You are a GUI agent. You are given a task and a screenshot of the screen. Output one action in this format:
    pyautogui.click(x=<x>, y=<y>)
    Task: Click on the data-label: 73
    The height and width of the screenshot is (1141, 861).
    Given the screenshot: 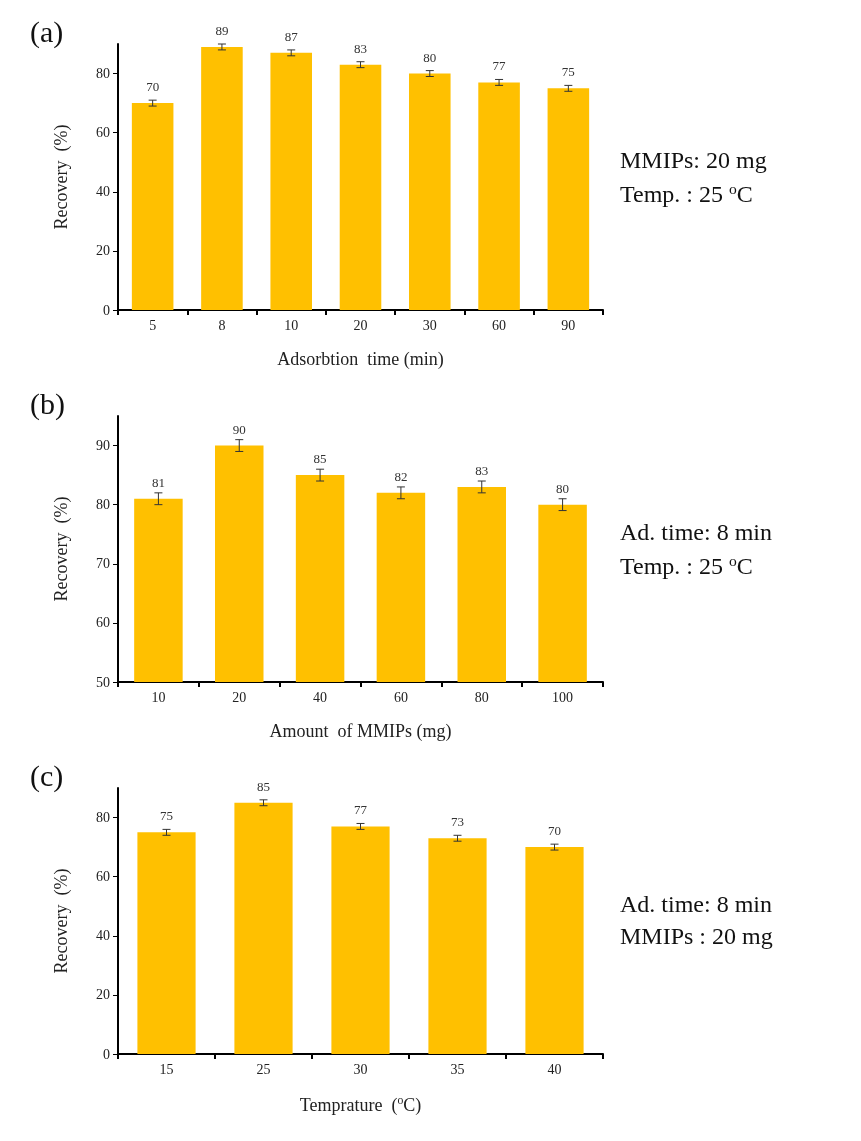 What is the action you would take?
    pyautogui.click(x=457, y=822)
    